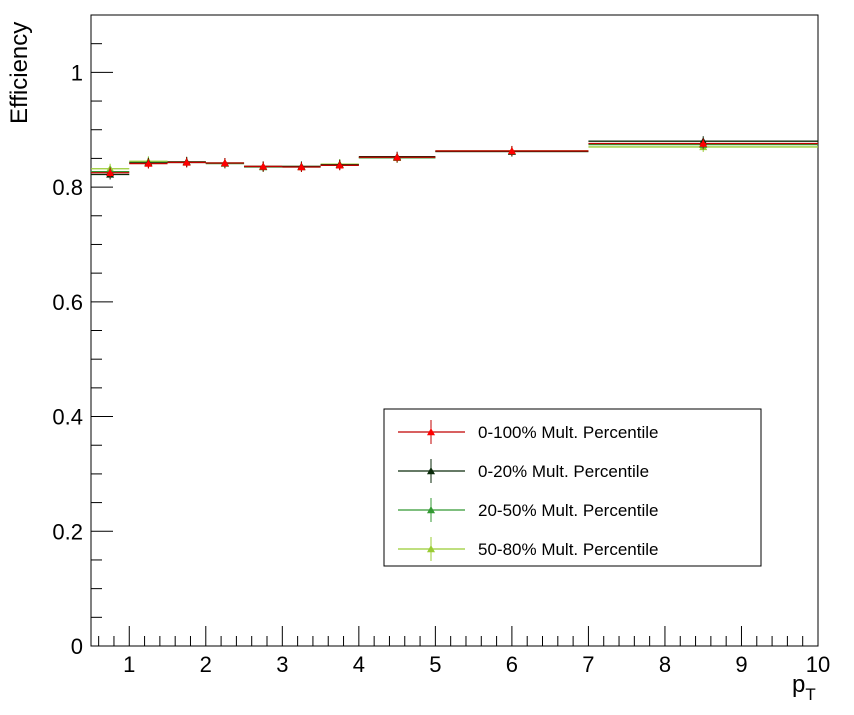 The width and height of the screenshot is (854, 715). What do you see at coordinates (19, 73) in the screenshot?
I see `y-axis-title: Efficiency` at bounding box center [19, 73].